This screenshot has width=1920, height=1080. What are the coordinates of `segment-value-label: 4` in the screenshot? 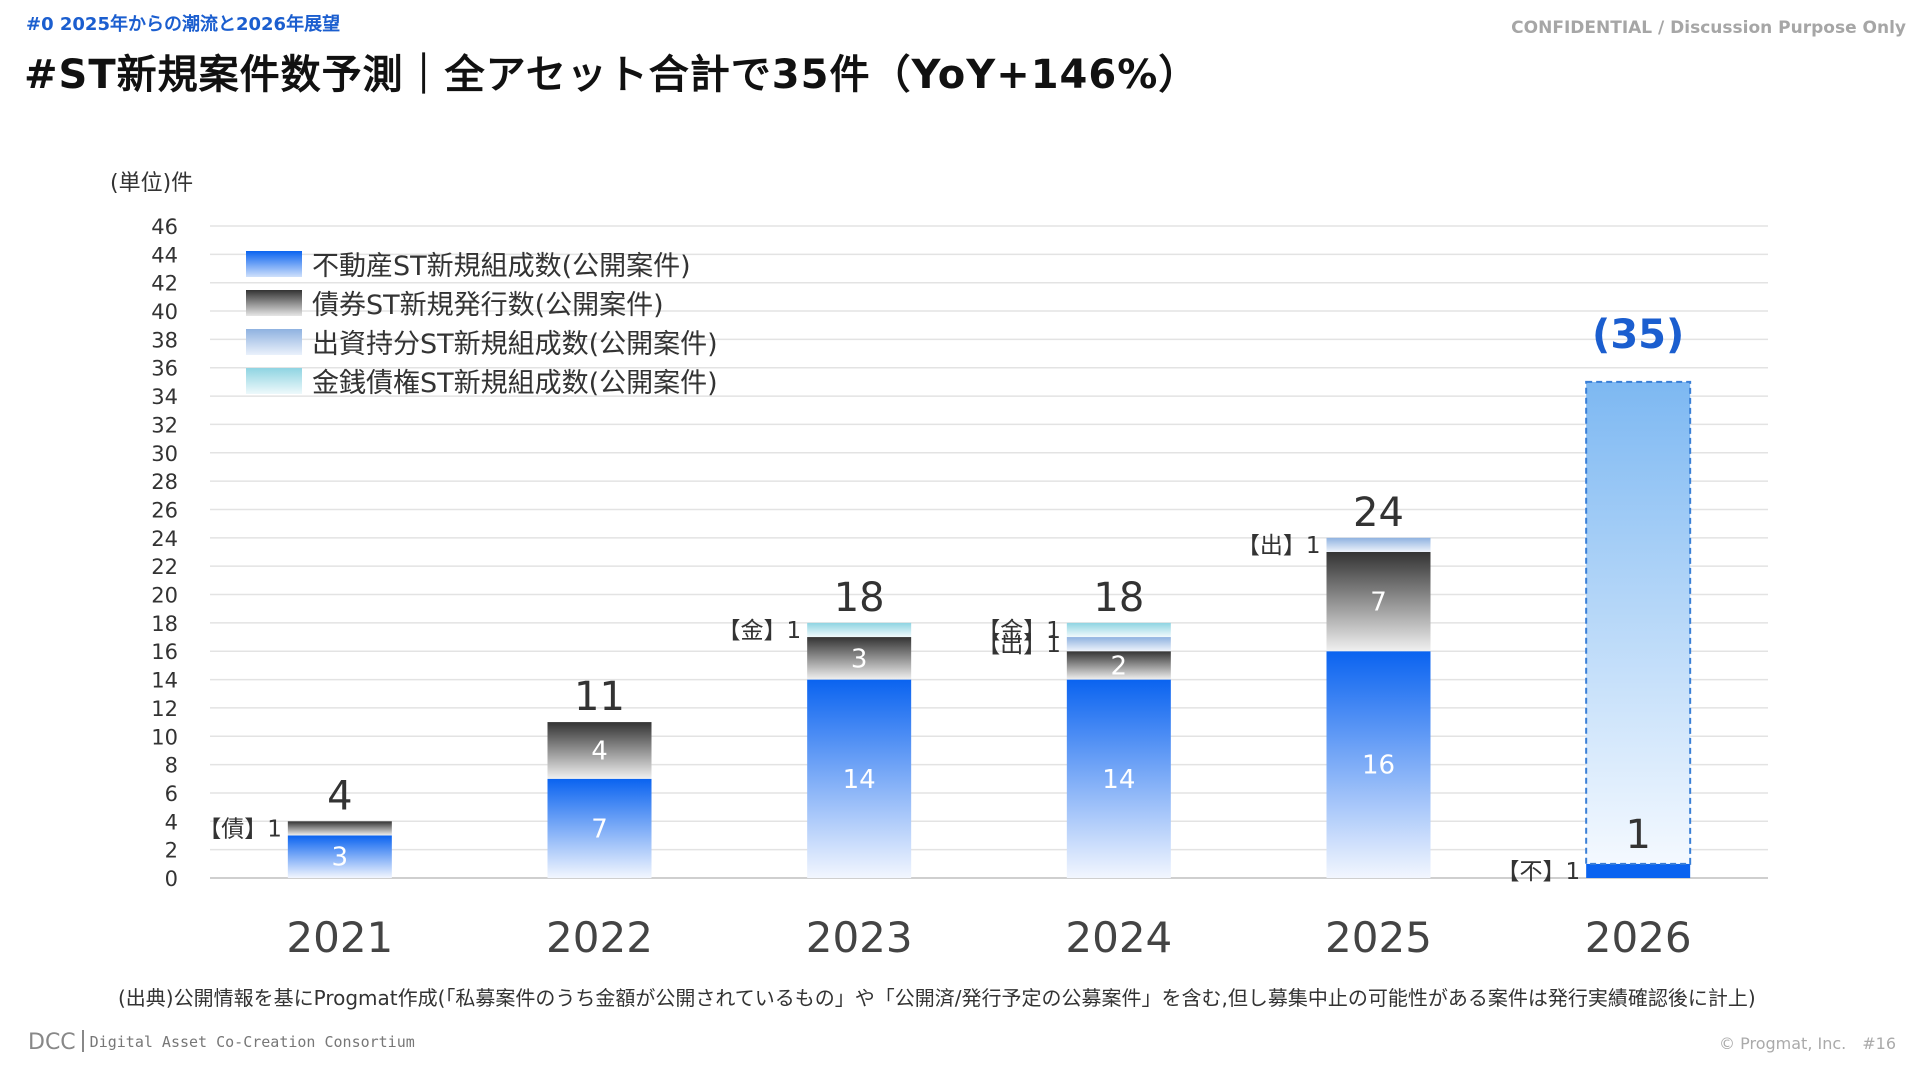 It's located at (599, 751).